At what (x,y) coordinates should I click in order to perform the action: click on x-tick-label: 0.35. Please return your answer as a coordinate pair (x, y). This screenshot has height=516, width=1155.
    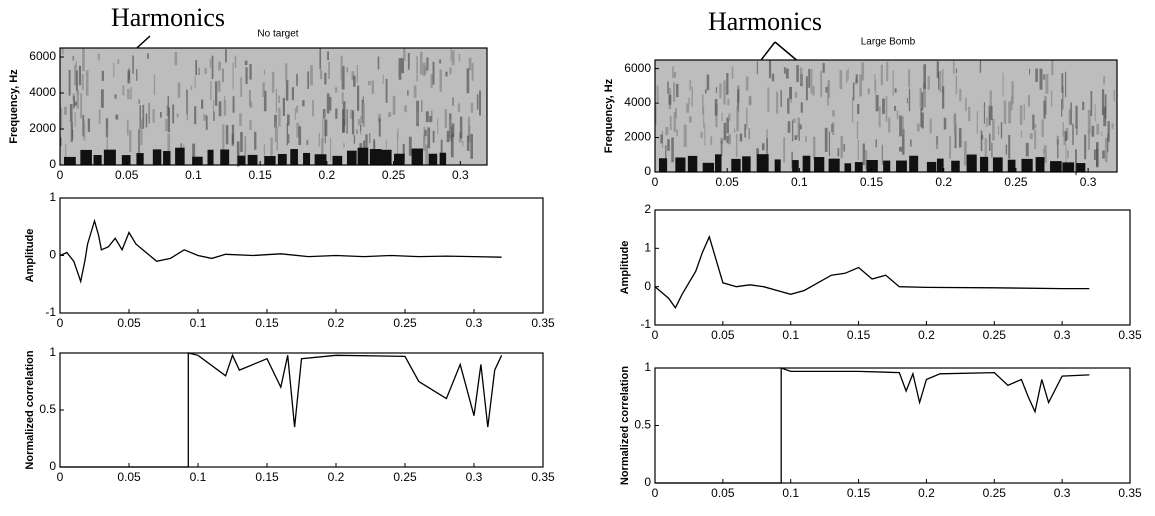
    Looking at the image, I should click on (1130, 493).